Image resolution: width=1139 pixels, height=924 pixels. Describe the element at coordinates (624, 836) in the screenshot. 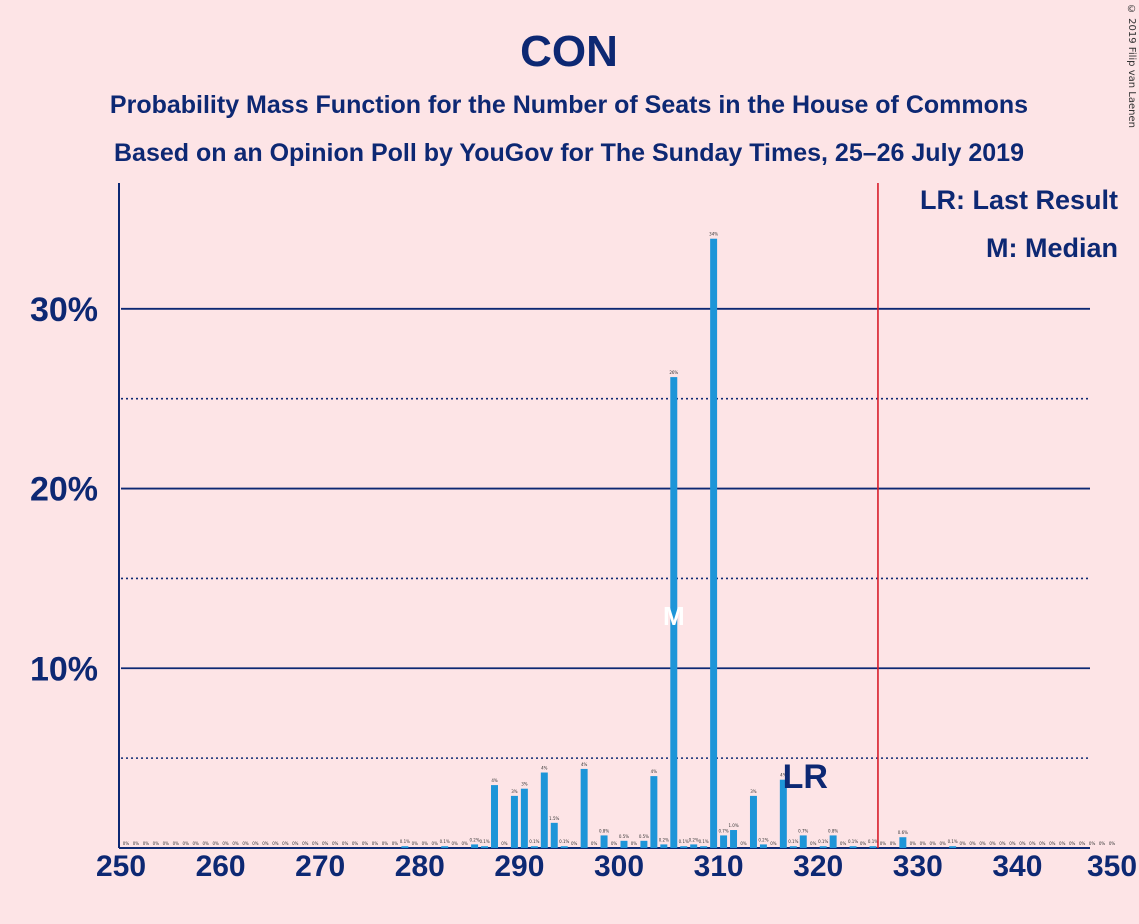

I see `bar-value-label: 0.5%` at that location.